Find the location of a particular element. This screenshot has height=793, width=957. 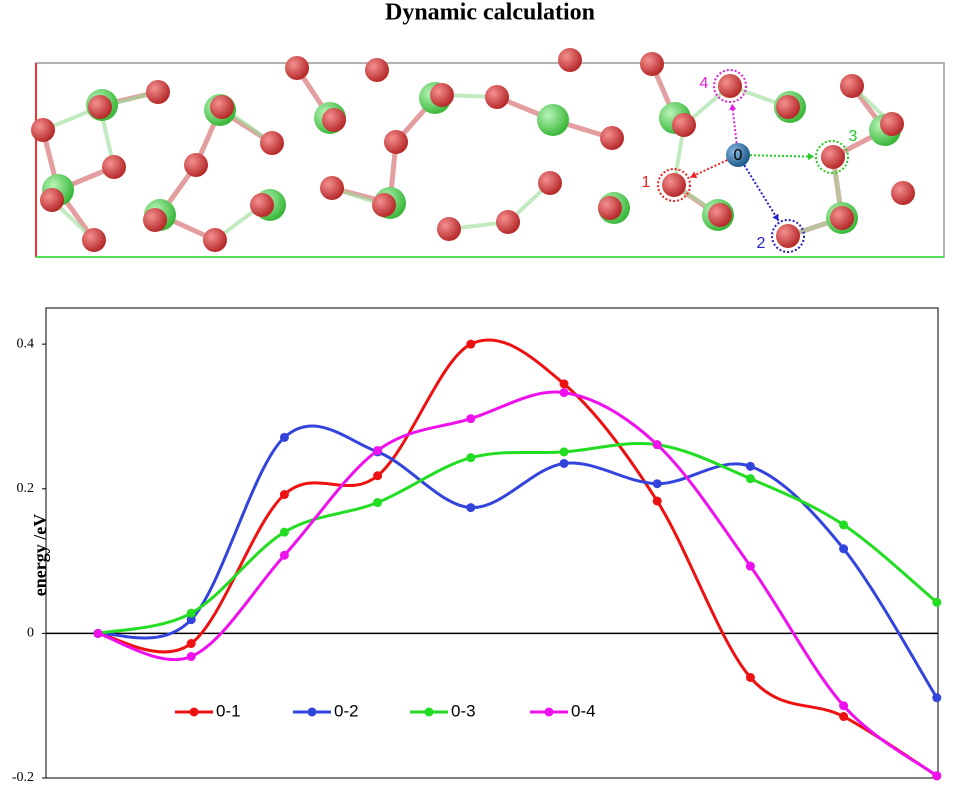

chart-title: Dynamic calculation is located at coordinates (490, 13).